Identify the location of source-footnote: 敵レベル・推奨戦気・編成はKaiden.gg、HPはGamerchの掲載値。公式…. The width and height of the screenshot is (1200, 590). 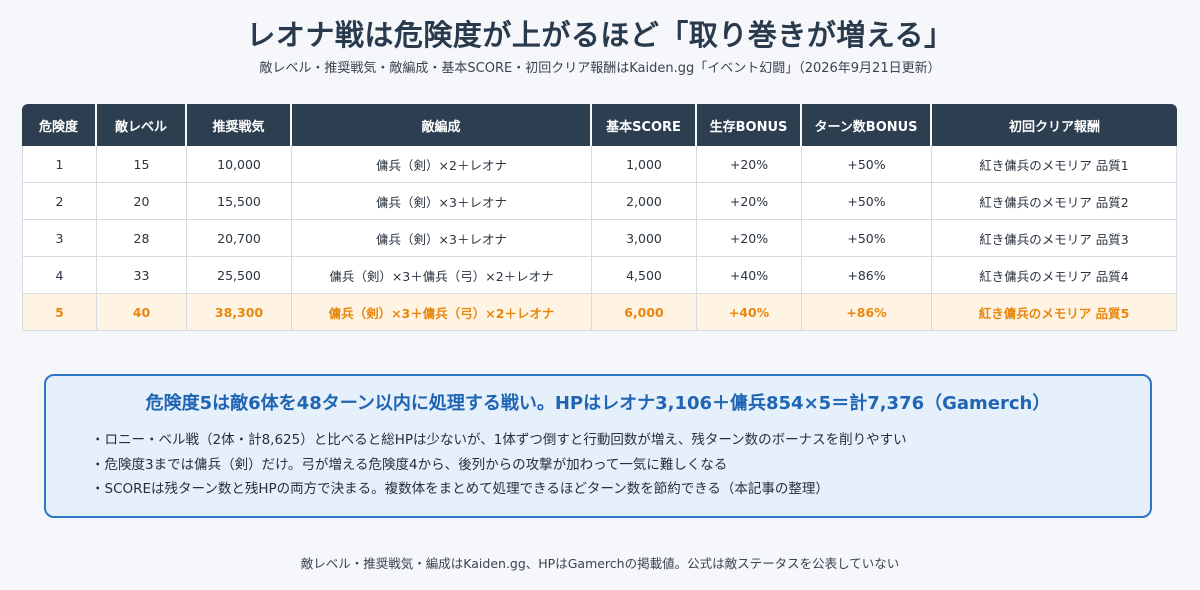
(600, 563).